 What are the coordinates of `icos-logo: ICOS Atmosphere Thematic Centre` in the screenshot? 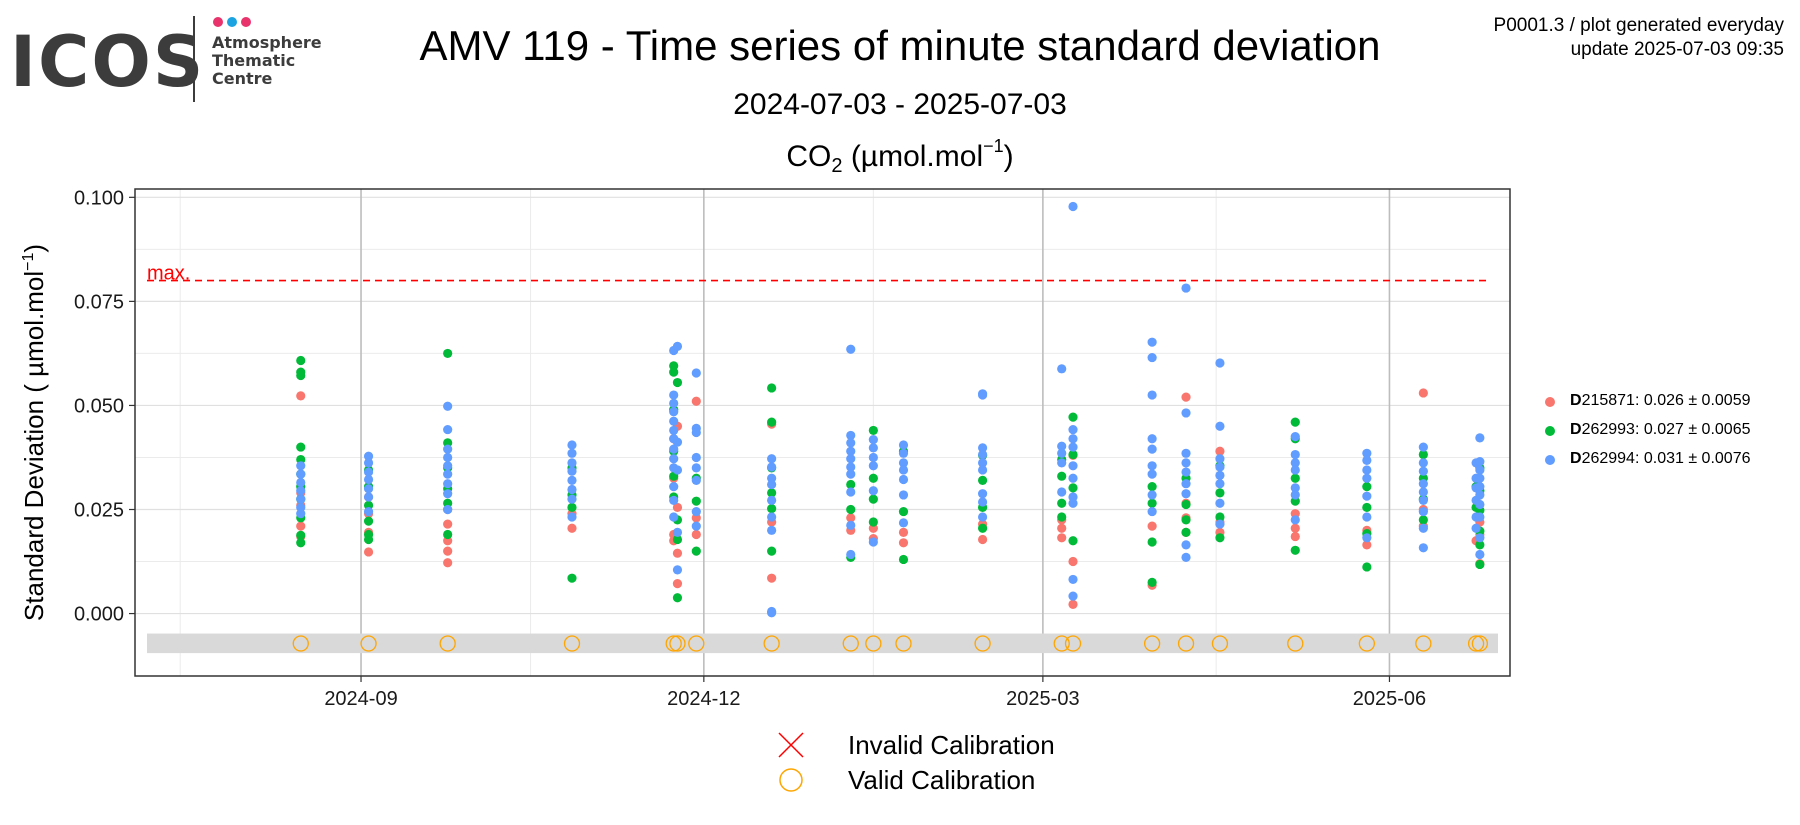 It's located at (175, 62).